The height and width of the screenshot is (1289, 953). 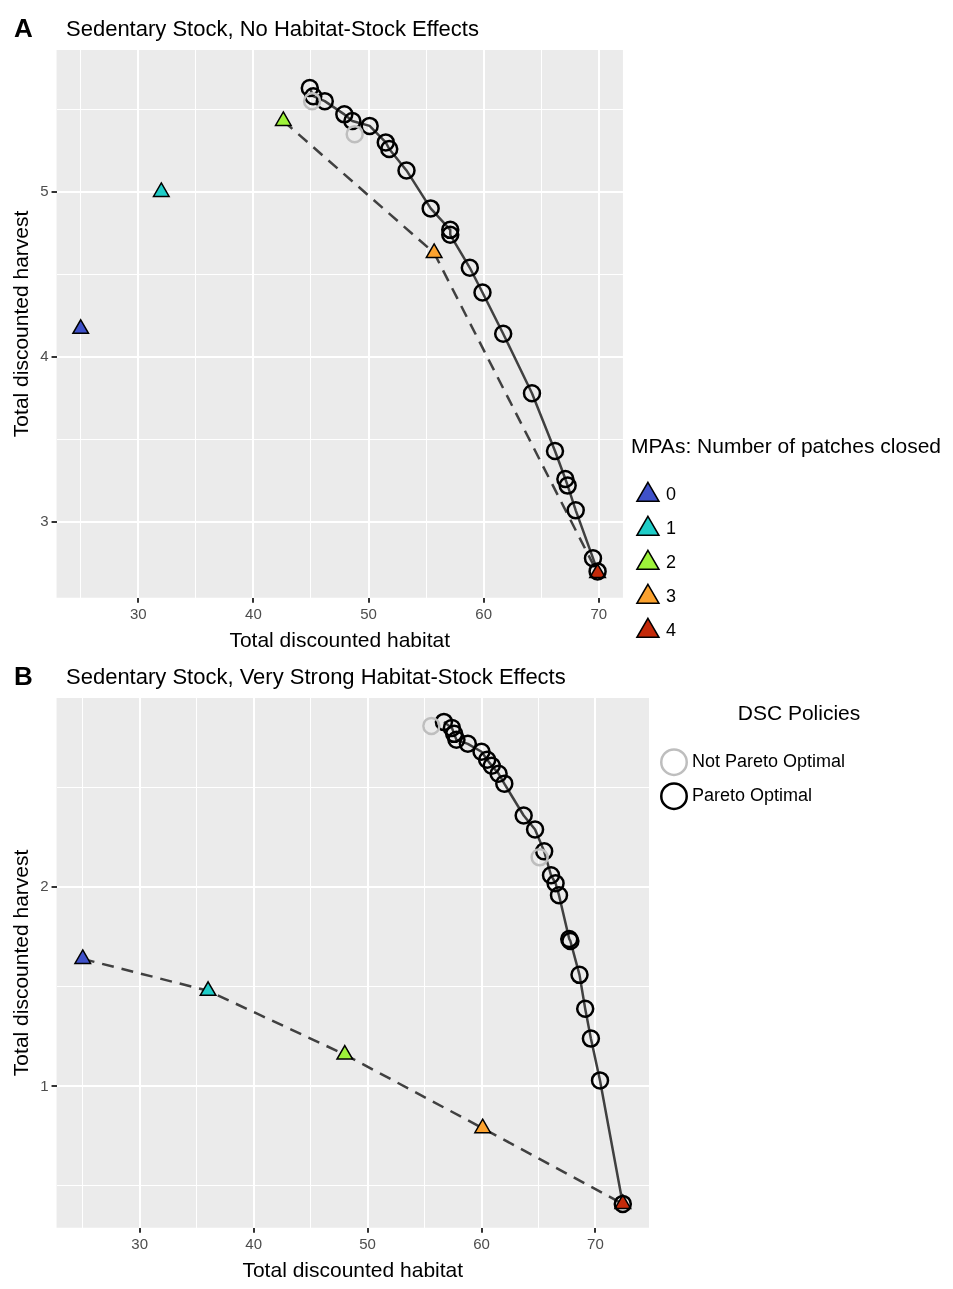 I want to click on text: B, so click(x=23, y=676).